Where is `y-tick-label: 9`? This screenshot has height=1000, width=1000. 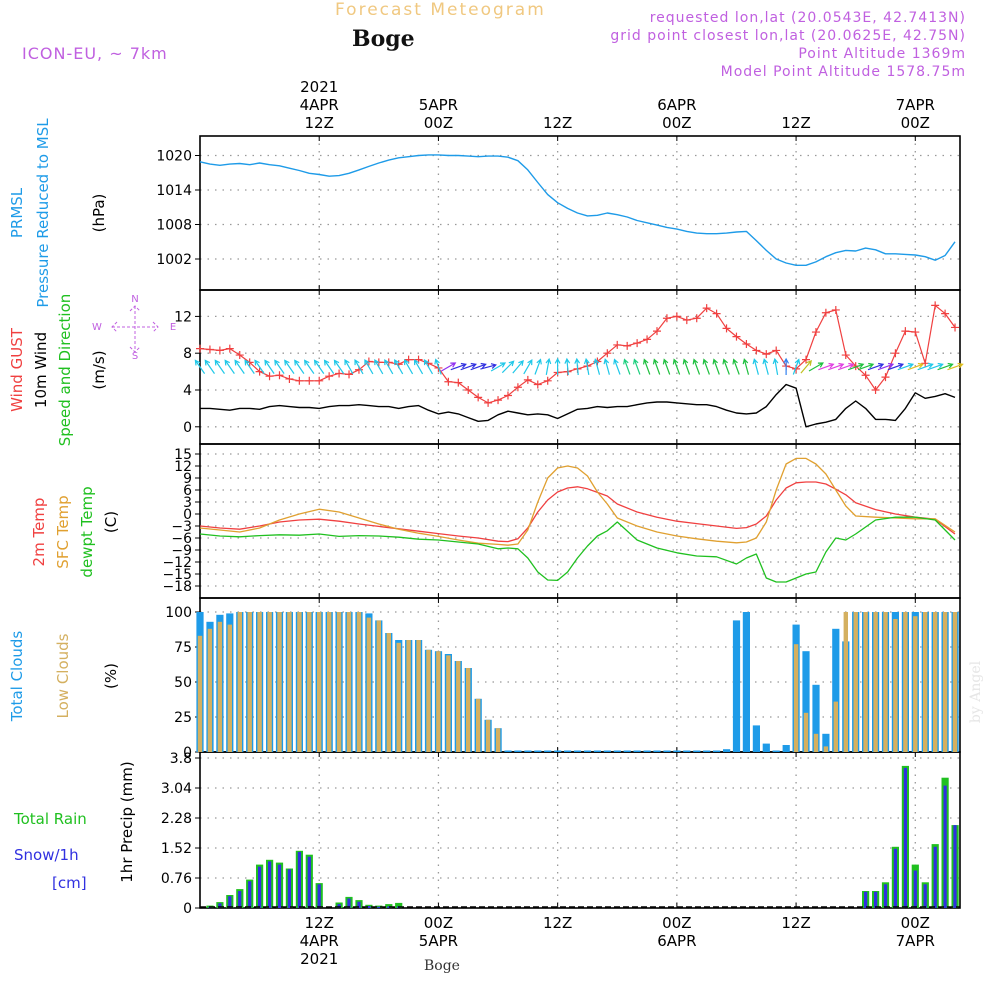 y-tick-label: 9 is located at coordinates (187, 479).